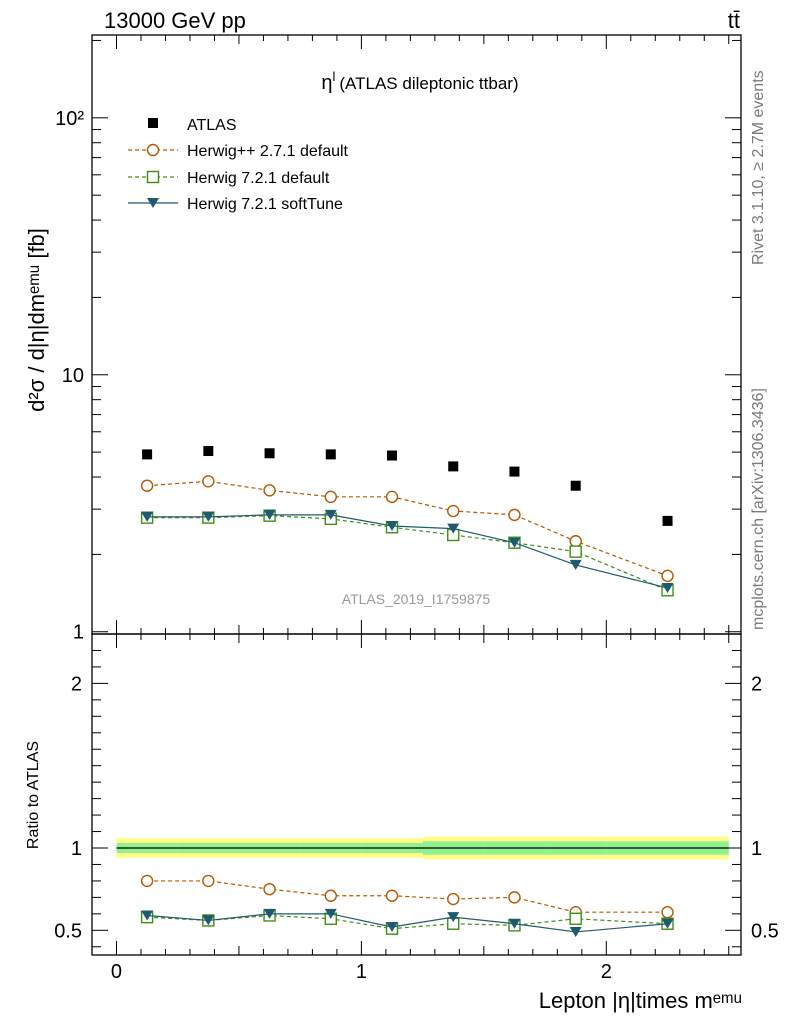  Describe the element at coordinates (258, 178) in the screenshot. I see `legend-label-herwig-721-default: Herwig 7.2.1 default` at that location.